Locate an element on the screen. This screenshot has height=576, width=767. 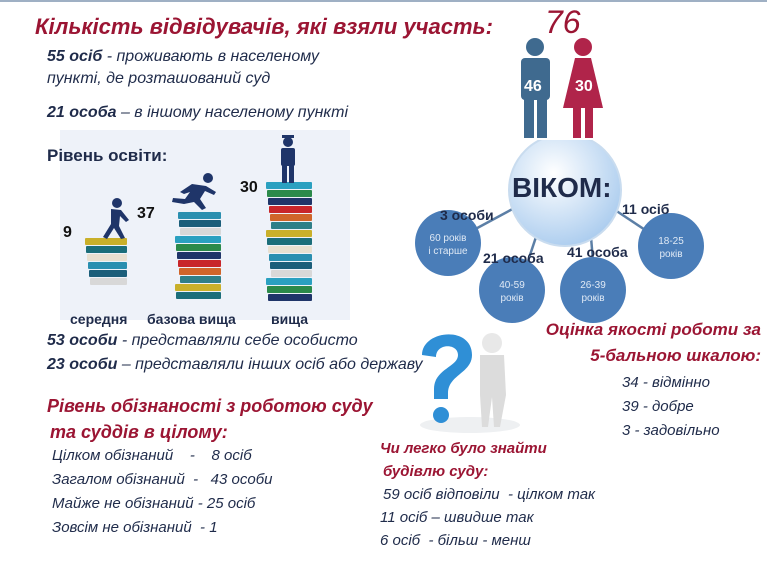
awareness-heading-2: та суддів в цілому: is located at coordinates (139, 432).